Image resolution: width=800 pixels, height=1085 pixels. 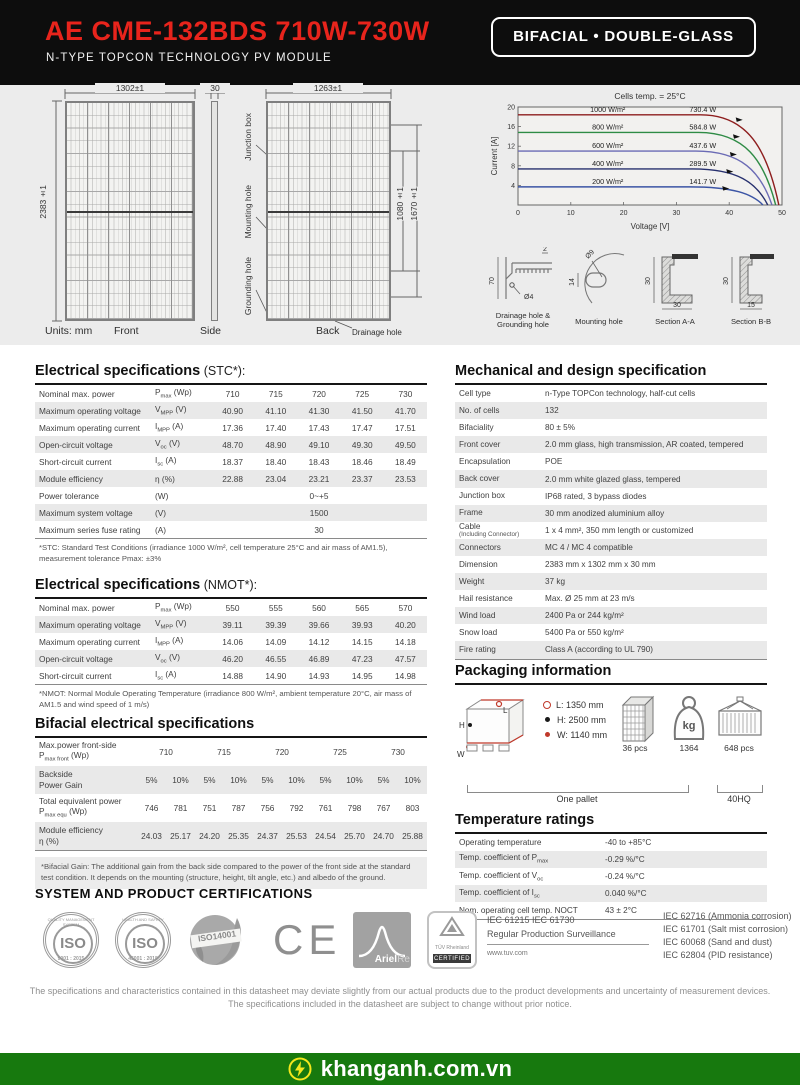 I want to click on nmot-section-title: Electrical specifications (NMOT*):, so click(x=231, y=588).